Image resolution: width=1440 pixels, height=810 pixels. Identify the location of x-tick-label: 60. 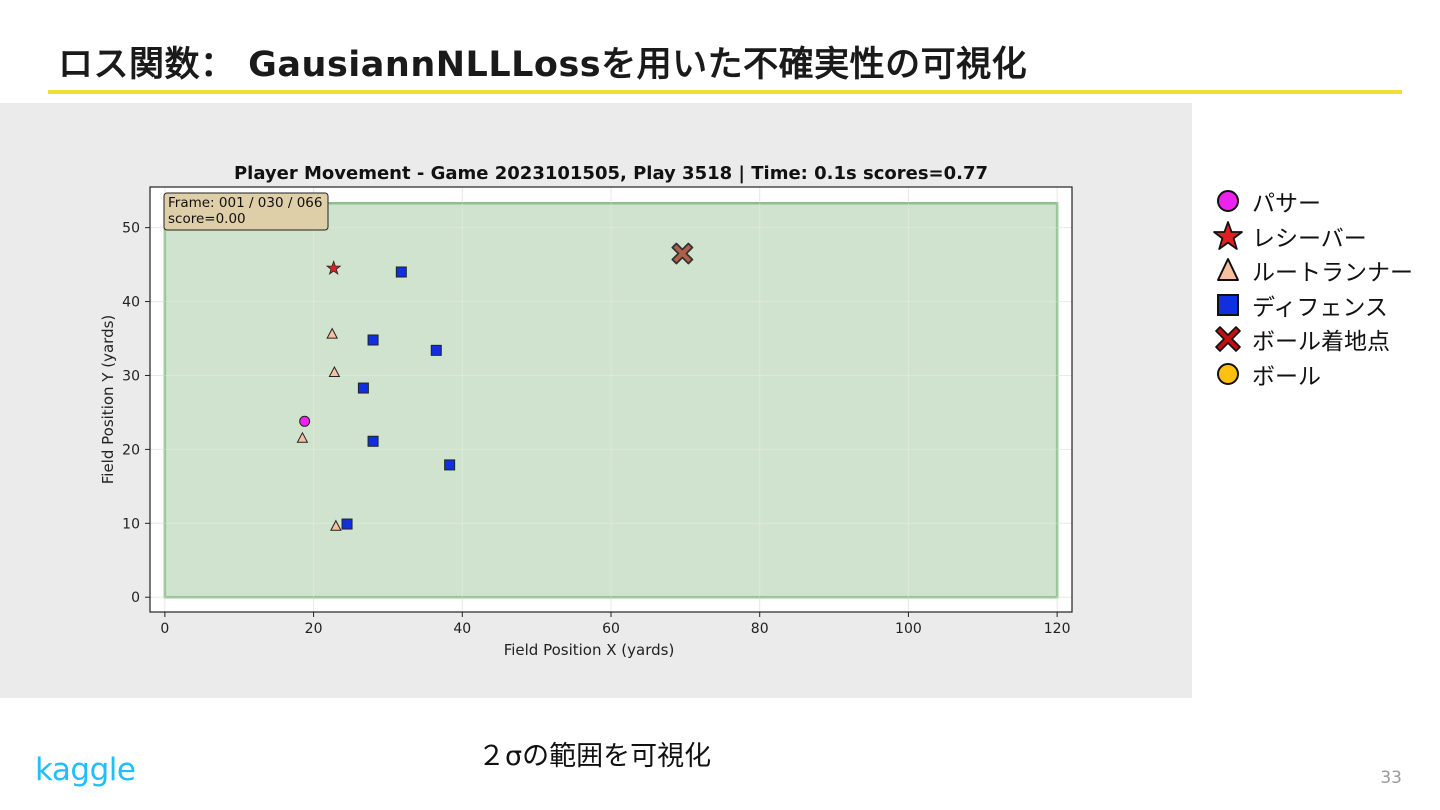
(611, 629).